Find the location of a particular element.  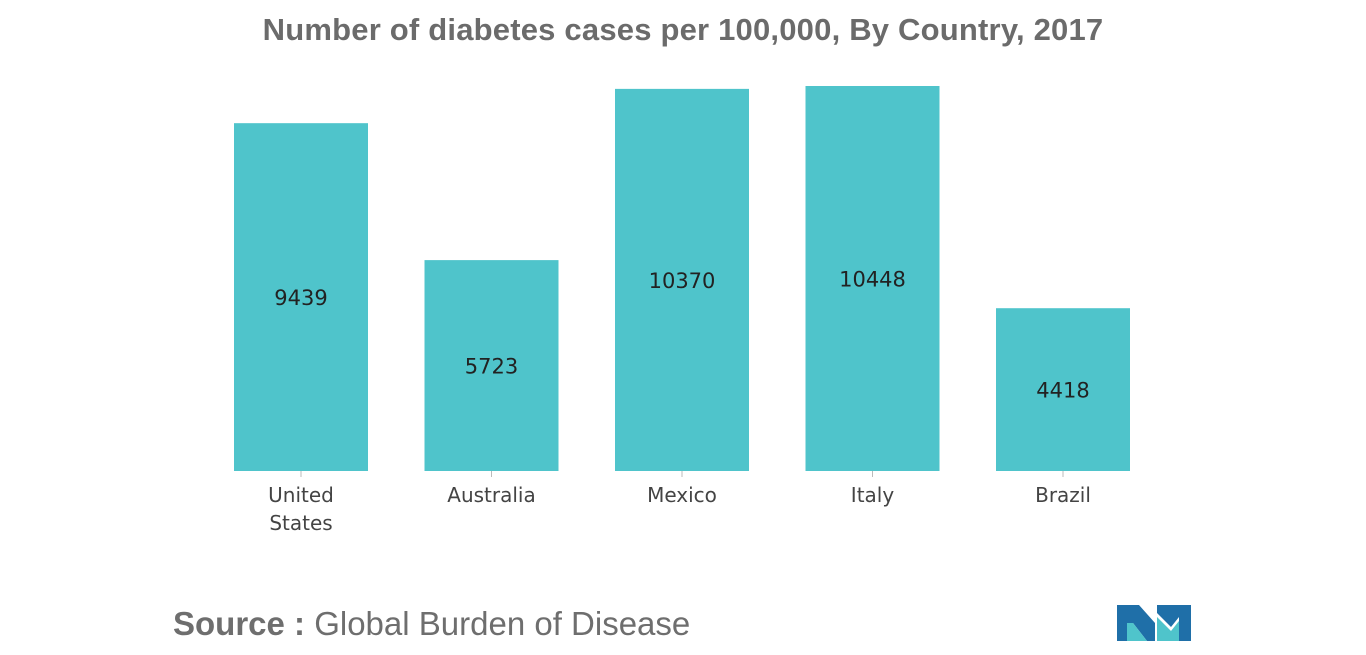

x-tick-label: Brazil is located at coordinates (1063, 495).